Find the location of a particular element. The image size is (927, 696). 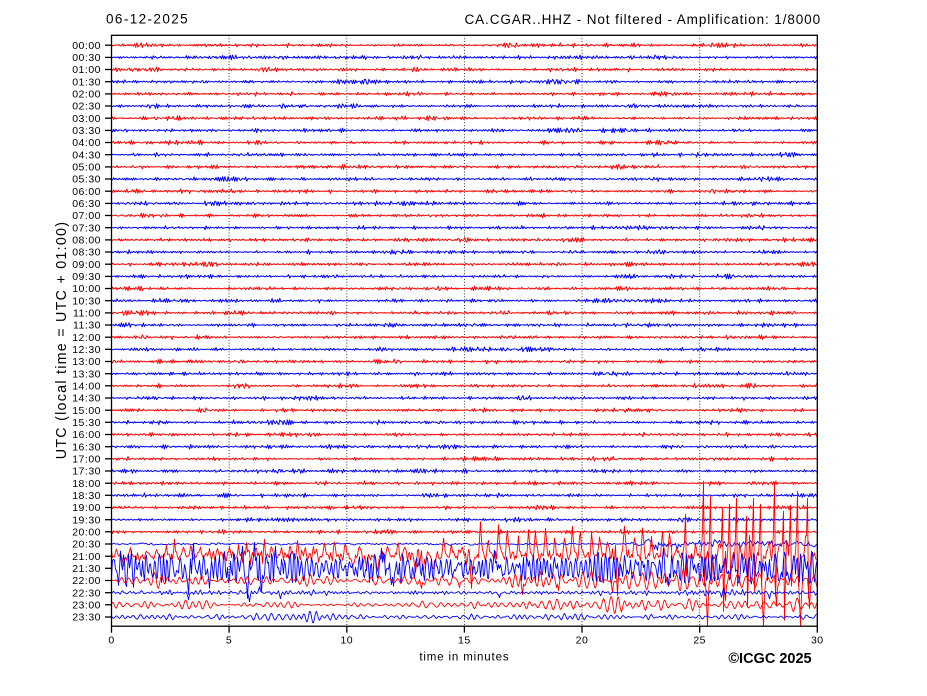

svg-text: 0 is located at coordinates (111, 640).